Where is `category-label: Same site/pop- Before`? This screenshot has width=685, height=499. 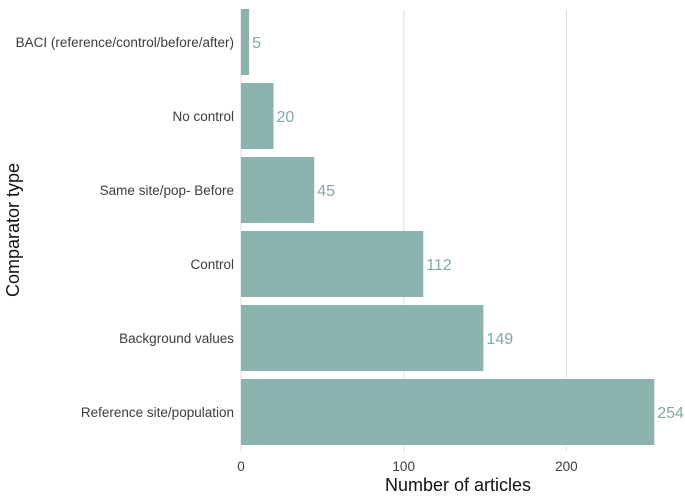 category-label: Same site/pop- Before is located at coordinates (167, 190).